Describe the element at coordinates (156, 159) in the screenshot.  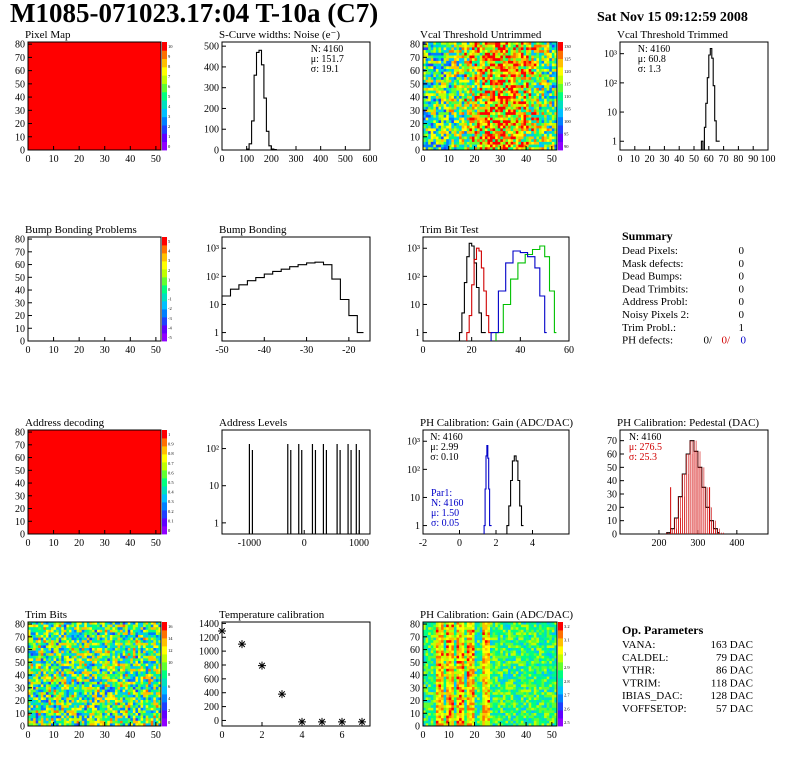
I see `x-tick-label: 50` at that location.